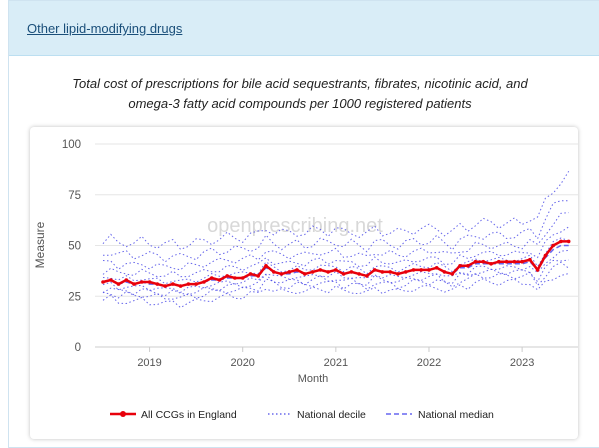 This screenshot has width=599, height=448. What do you see at coordinates (242, 363) in the screenshot?
I see `x-tick-label: 2020` at bounding box center [242, 363].